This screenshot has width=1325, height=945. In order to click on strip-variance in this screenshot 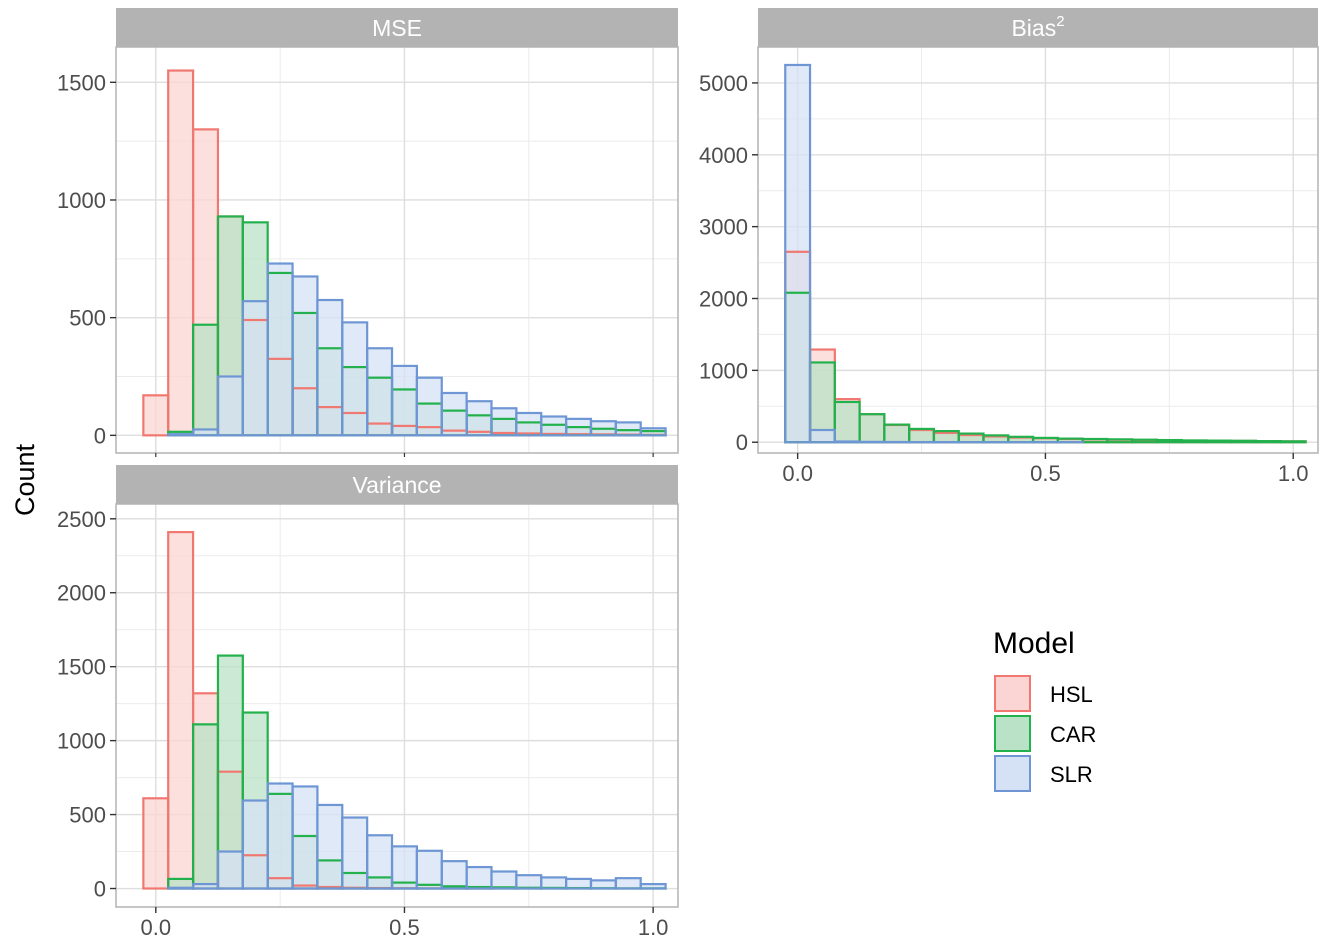, I will do `click(397, 484)`.